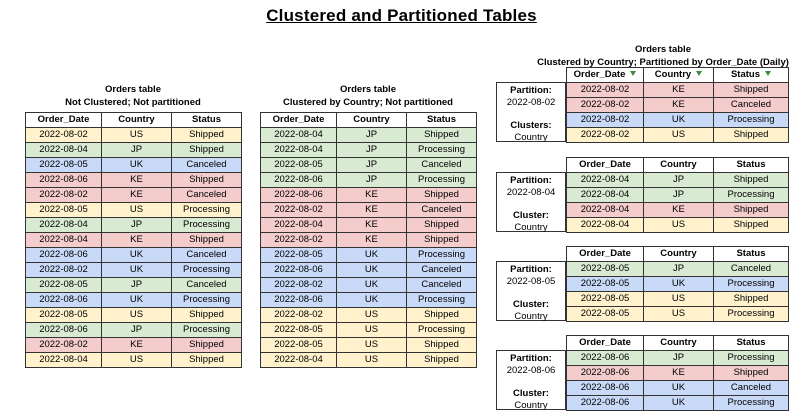  I want to click on table-row: 2022-08-05 UK Canceled, so click(133, 165).